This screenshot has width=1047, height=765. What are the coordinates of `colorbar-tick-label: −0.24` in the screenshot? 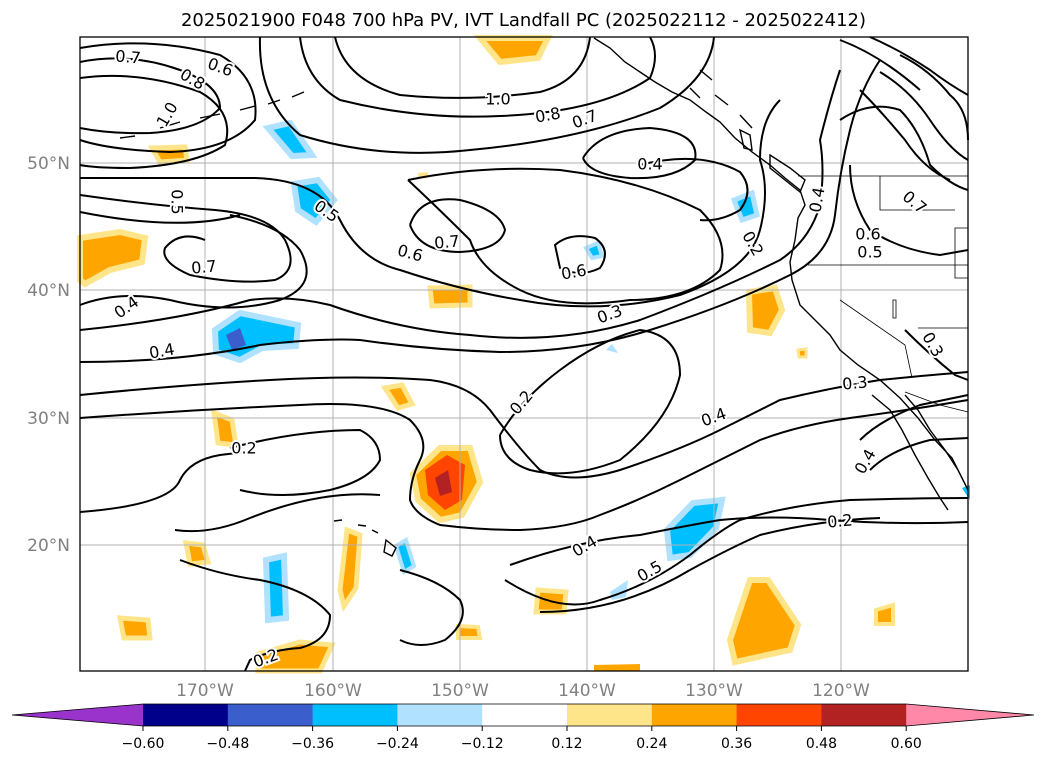 It's located at (397, 744).